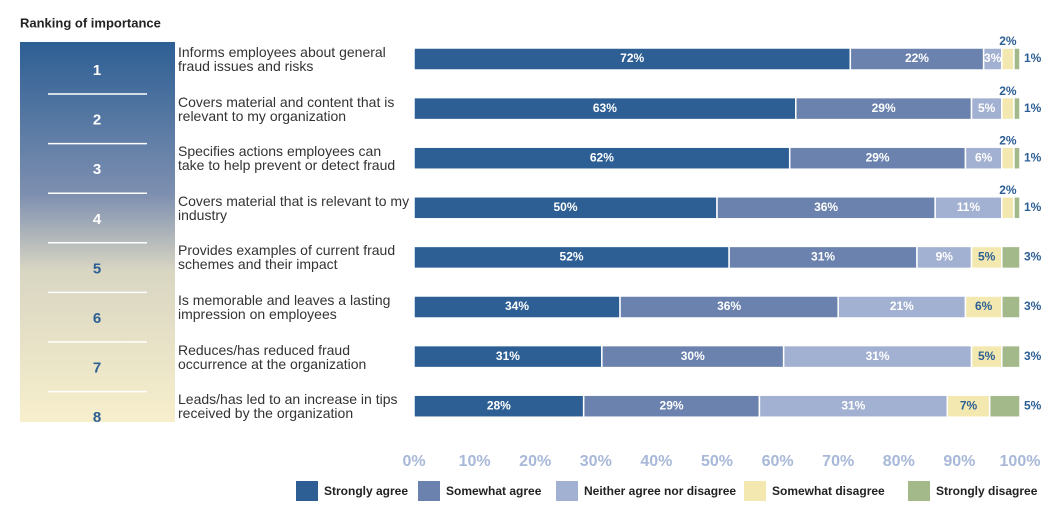 This screenshot has height=523, width=1057. Describe the element at coordinates (97, 232) in the screenshot. I see `rank-panel` at that location.